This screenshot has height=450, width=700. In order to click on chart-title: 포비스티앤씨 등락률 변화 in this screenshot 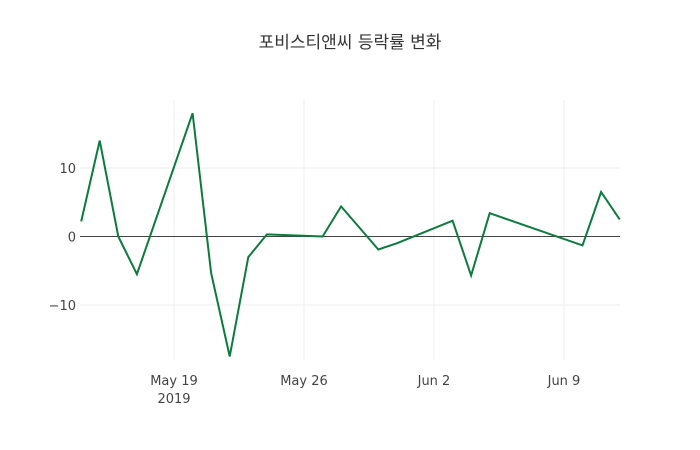, I will do `click(350, 43)`.